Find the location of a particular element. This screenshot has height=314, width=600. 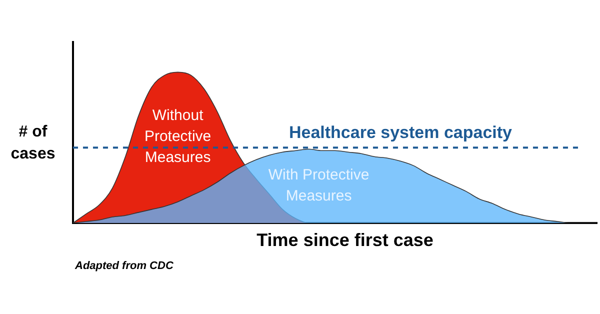

y-axis-title: # of cases is located at coordinates (33, 142).